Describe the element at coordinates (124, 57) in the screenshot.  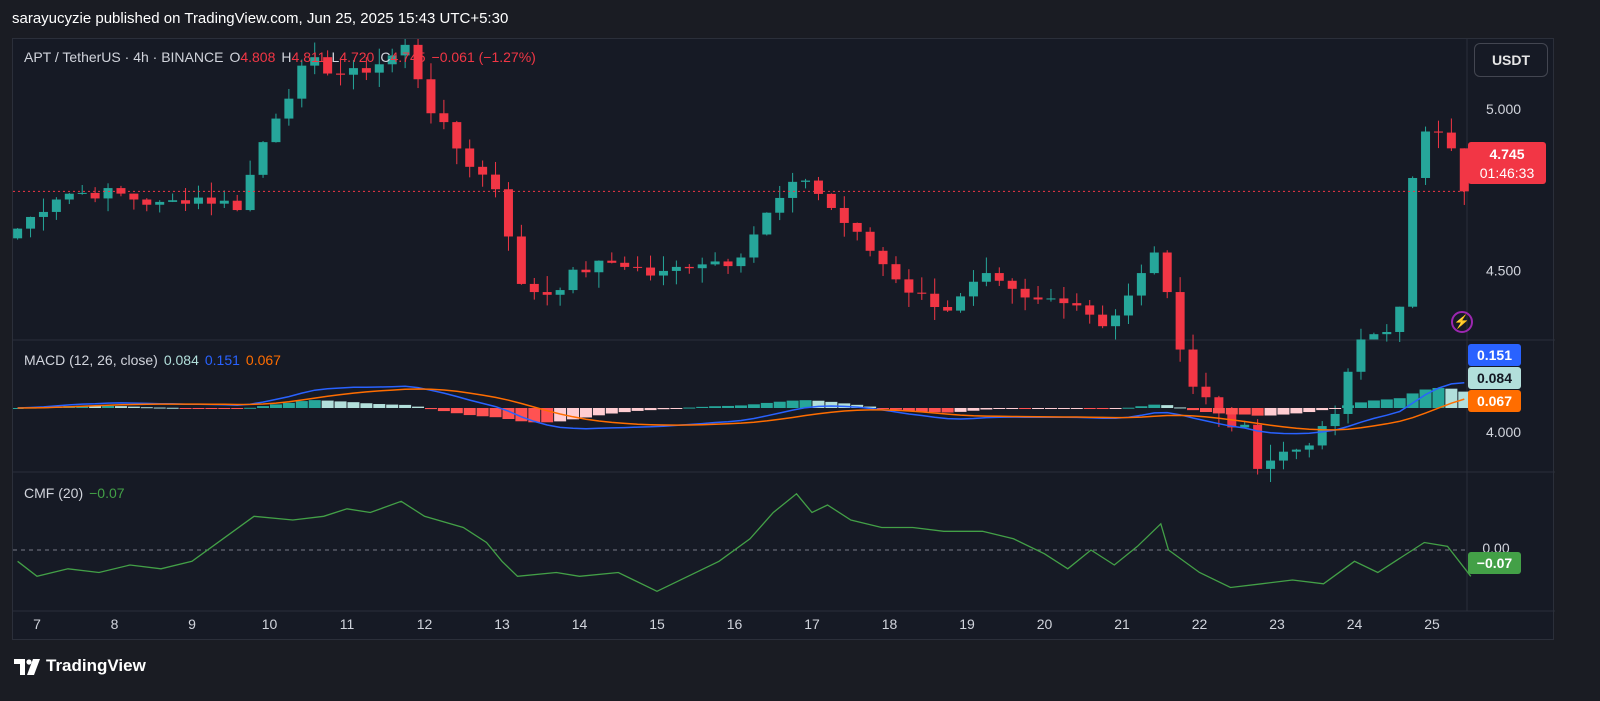
I see `symbol-label: APT / TetherUS · 4h · BINANCE` at that location.